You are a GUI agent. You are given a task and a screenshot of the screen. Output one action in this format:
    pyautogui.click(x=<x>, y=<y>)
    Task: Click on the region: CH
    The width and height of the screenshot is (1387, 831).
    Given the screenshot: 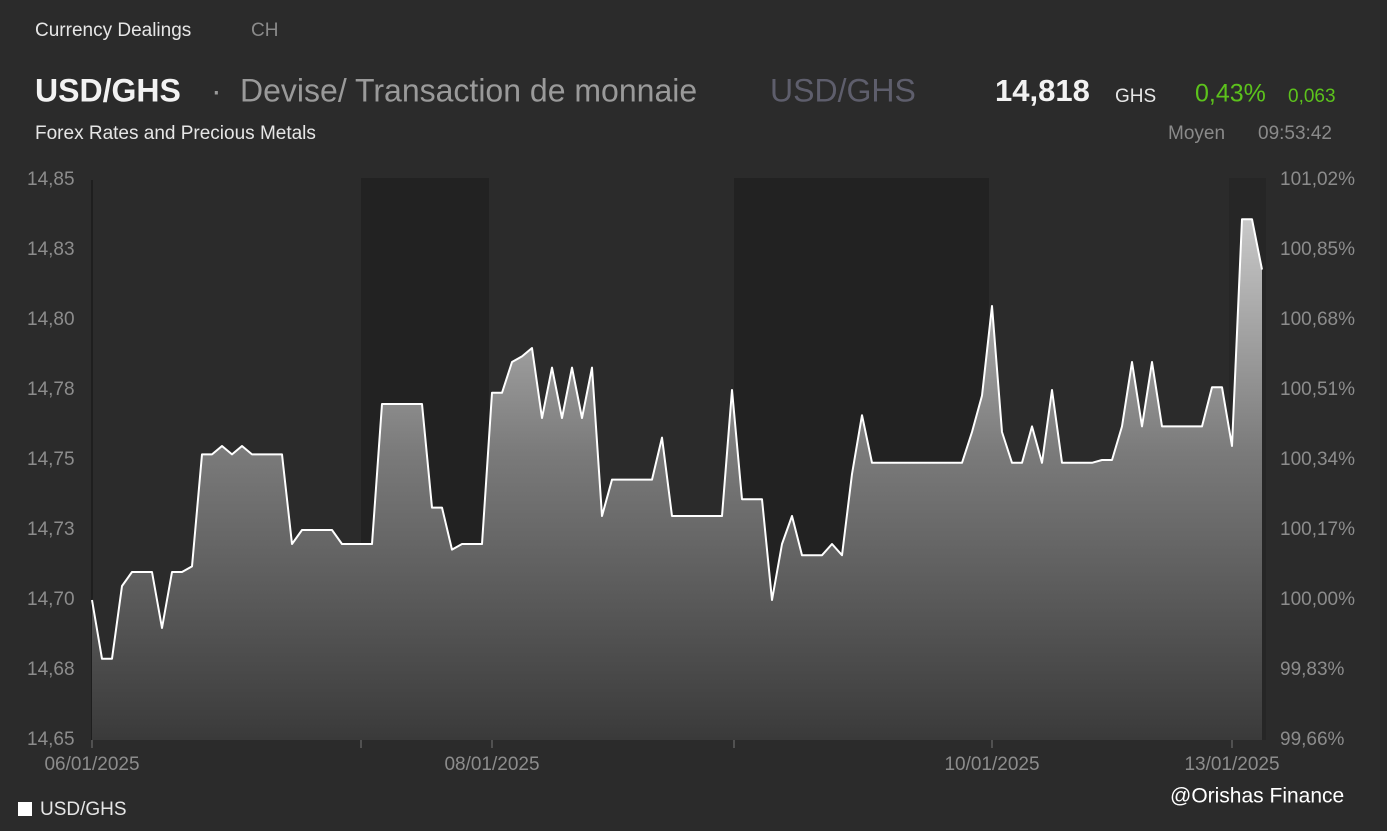 What is the action you would take?
    pyautogui.click(x=264, y=30)
    